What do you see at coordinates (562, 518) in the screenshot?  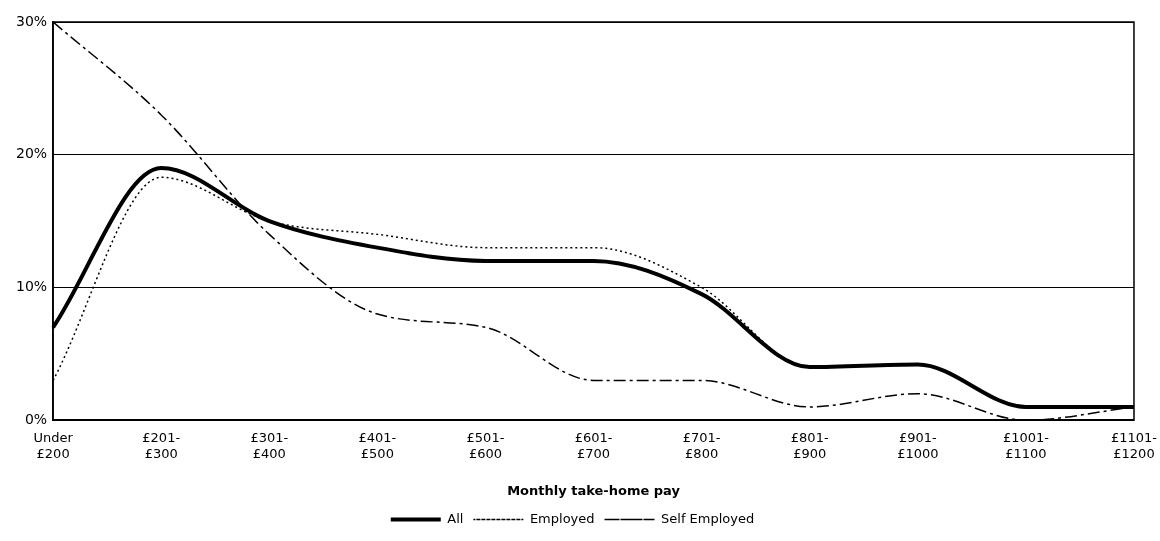 I see `legend-label: Employed` at bounding box center [562, 518].